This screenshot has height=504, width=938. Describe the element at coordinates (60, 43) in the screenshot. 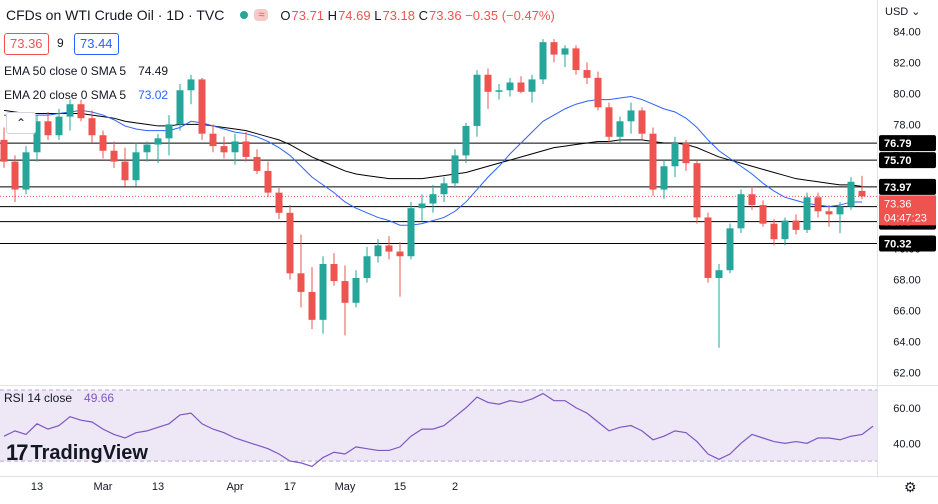

I see `quantity-value: 9` at that location.